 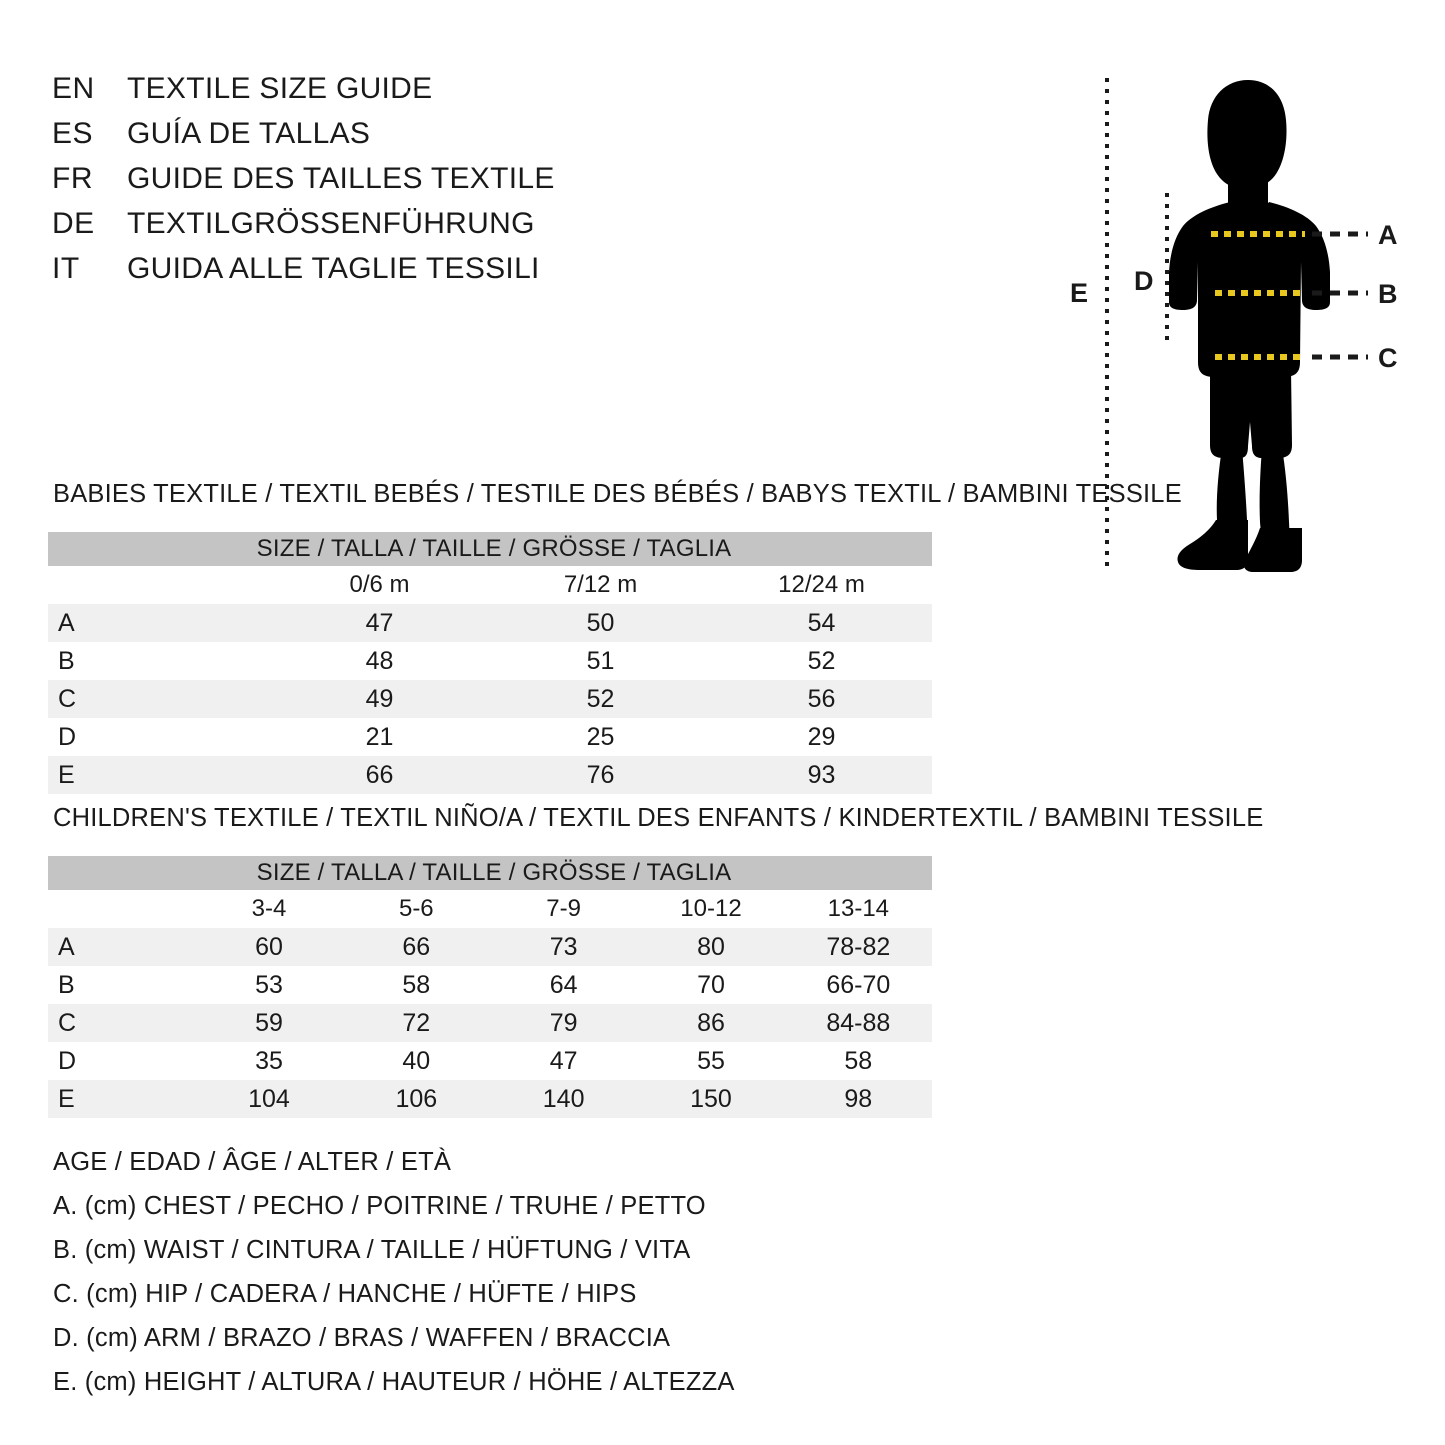 I want to click on table-row: C 59 72 79 86 84-88, so click(x=490, y=1023).